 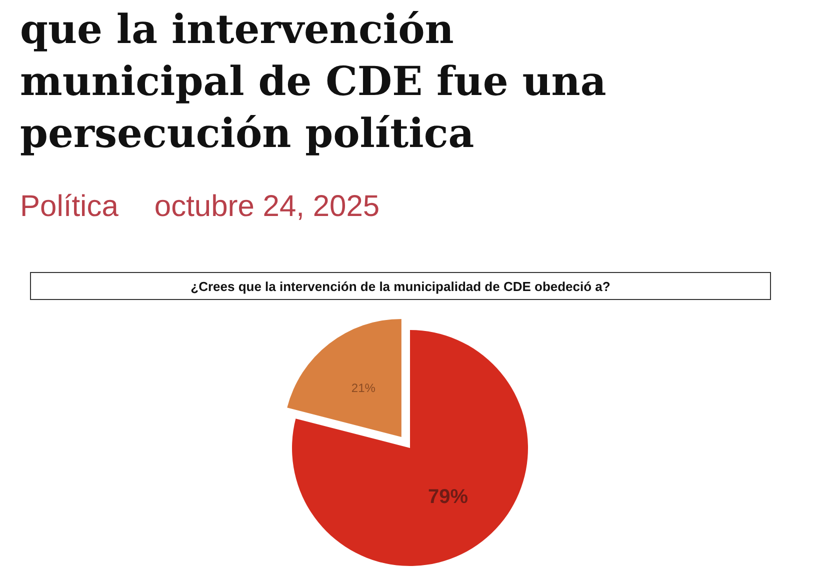 What do you see at coordinates (400, 286) in the screenshot?
I see `chart-subtitle: ¿Crees que la intervención de la municipalidad de CDE obedeció a?` at bounding box center [400, 286].